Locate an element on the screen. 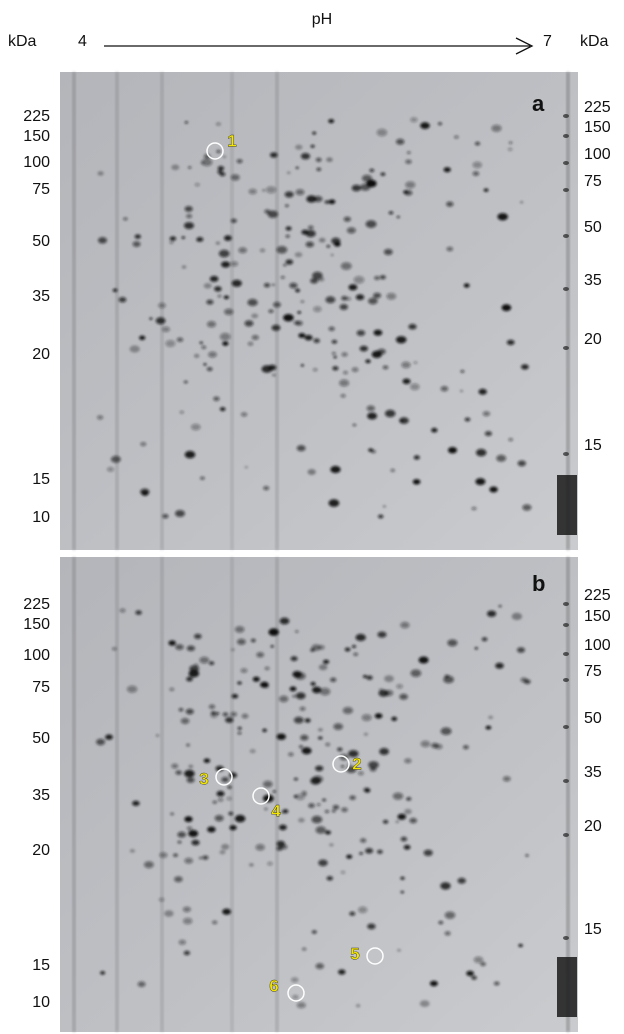 The height and width of the screenshot is (1034, 624). right-marker-label: 75 is located at coordinates (593, 671).